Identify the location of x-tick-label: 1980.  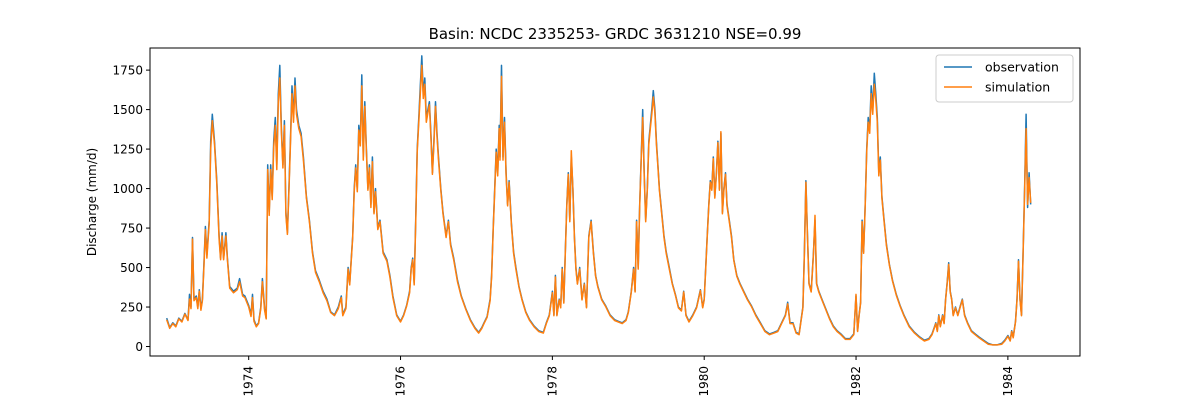
(704, 381).